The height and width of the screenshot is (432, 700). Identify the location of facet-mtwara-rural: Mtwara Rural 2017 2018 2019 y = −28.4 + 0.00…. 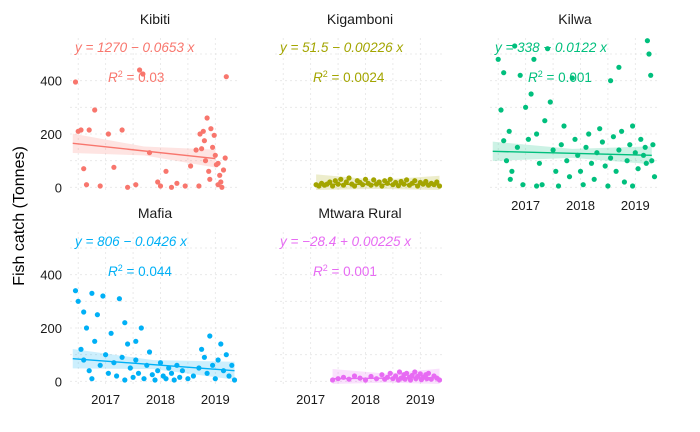
(360, 306).